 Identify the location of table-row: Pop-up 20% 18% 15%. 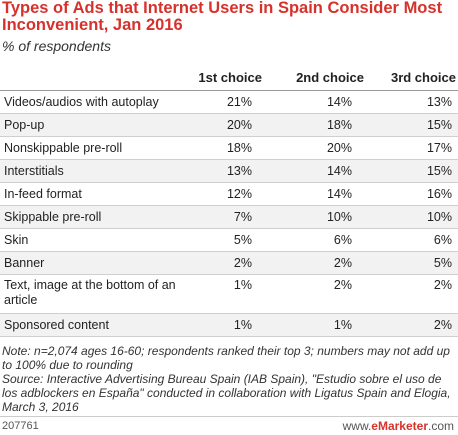
(229, 125).